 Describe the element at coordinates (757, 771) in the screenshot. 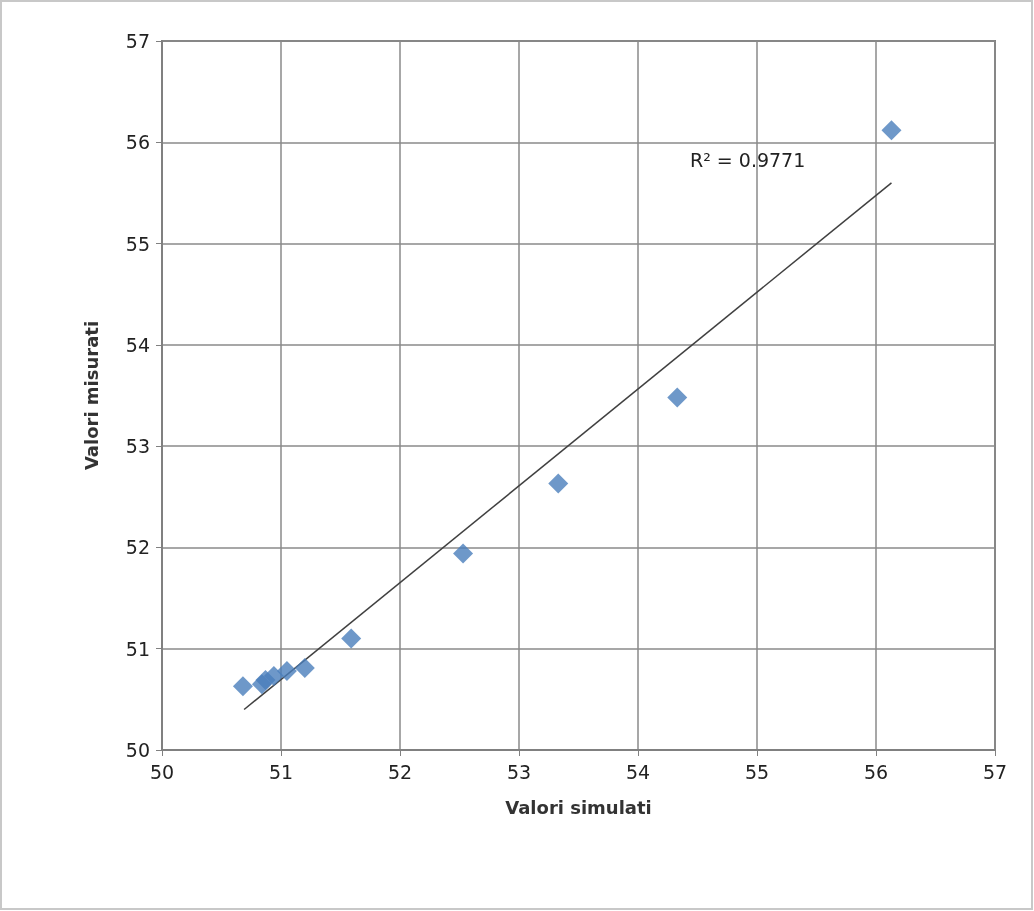

I see `x-tick-label: 55` at that location.